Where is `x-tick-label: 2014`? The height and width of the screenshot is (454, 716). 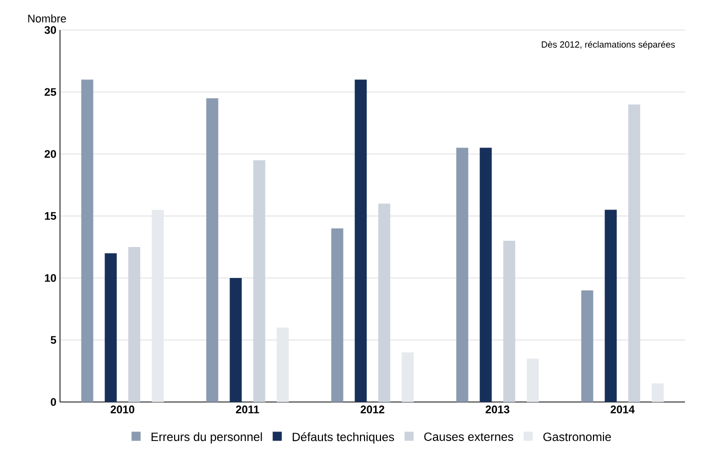 x-tick-label: 2014 is located at coordinates (622, 410).